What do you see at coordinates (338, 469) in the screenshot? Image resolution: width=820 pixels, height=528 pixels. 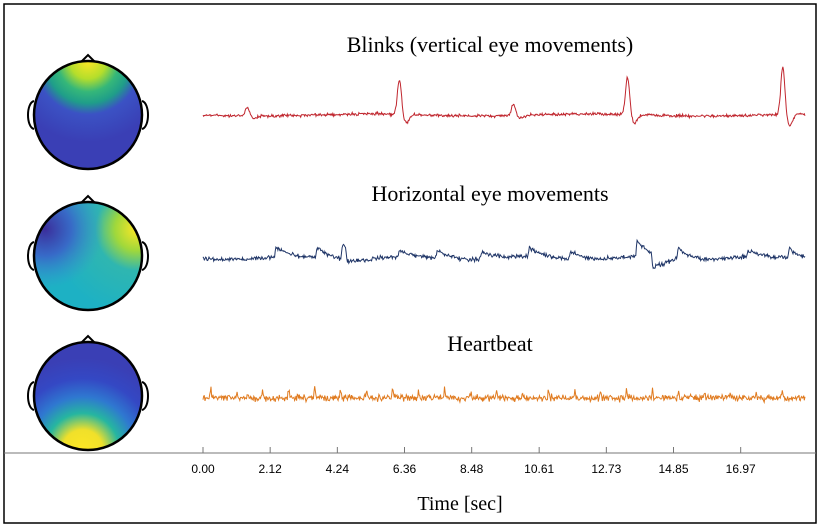 I see `x-tick-label: 4.24` at bounding box center [338, 469].